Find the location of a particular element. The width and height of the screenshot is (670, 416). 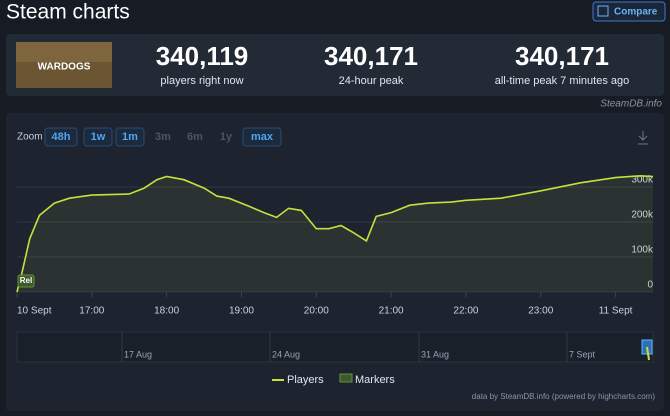

stat-label: 24-hour peak is located at coordinates (371, 81).